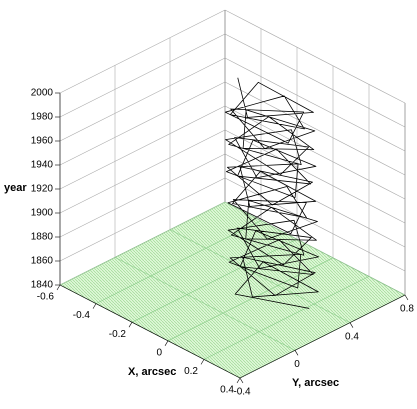 The image size is (417, 409). Describe the element at coordinates (227, 390) in the screenshot. I see `x-tick-label: 0.4` at that location.